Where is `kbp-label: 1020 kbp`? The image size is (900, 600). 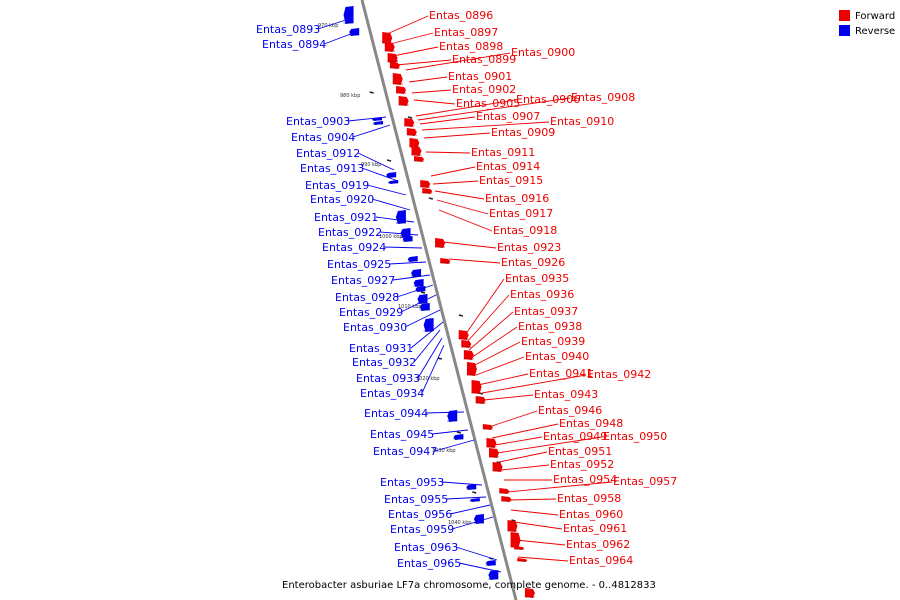
kbp-label: 1020 kbp is located at coordinates (428, 379).